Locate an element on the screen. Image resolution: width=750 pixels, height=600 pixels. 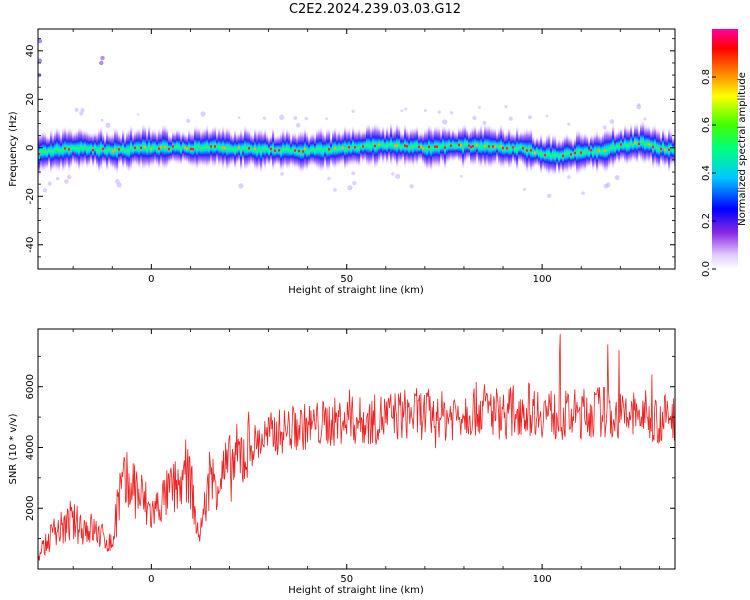
y-tick-label: 6000 is located at coordinates (30, 386).